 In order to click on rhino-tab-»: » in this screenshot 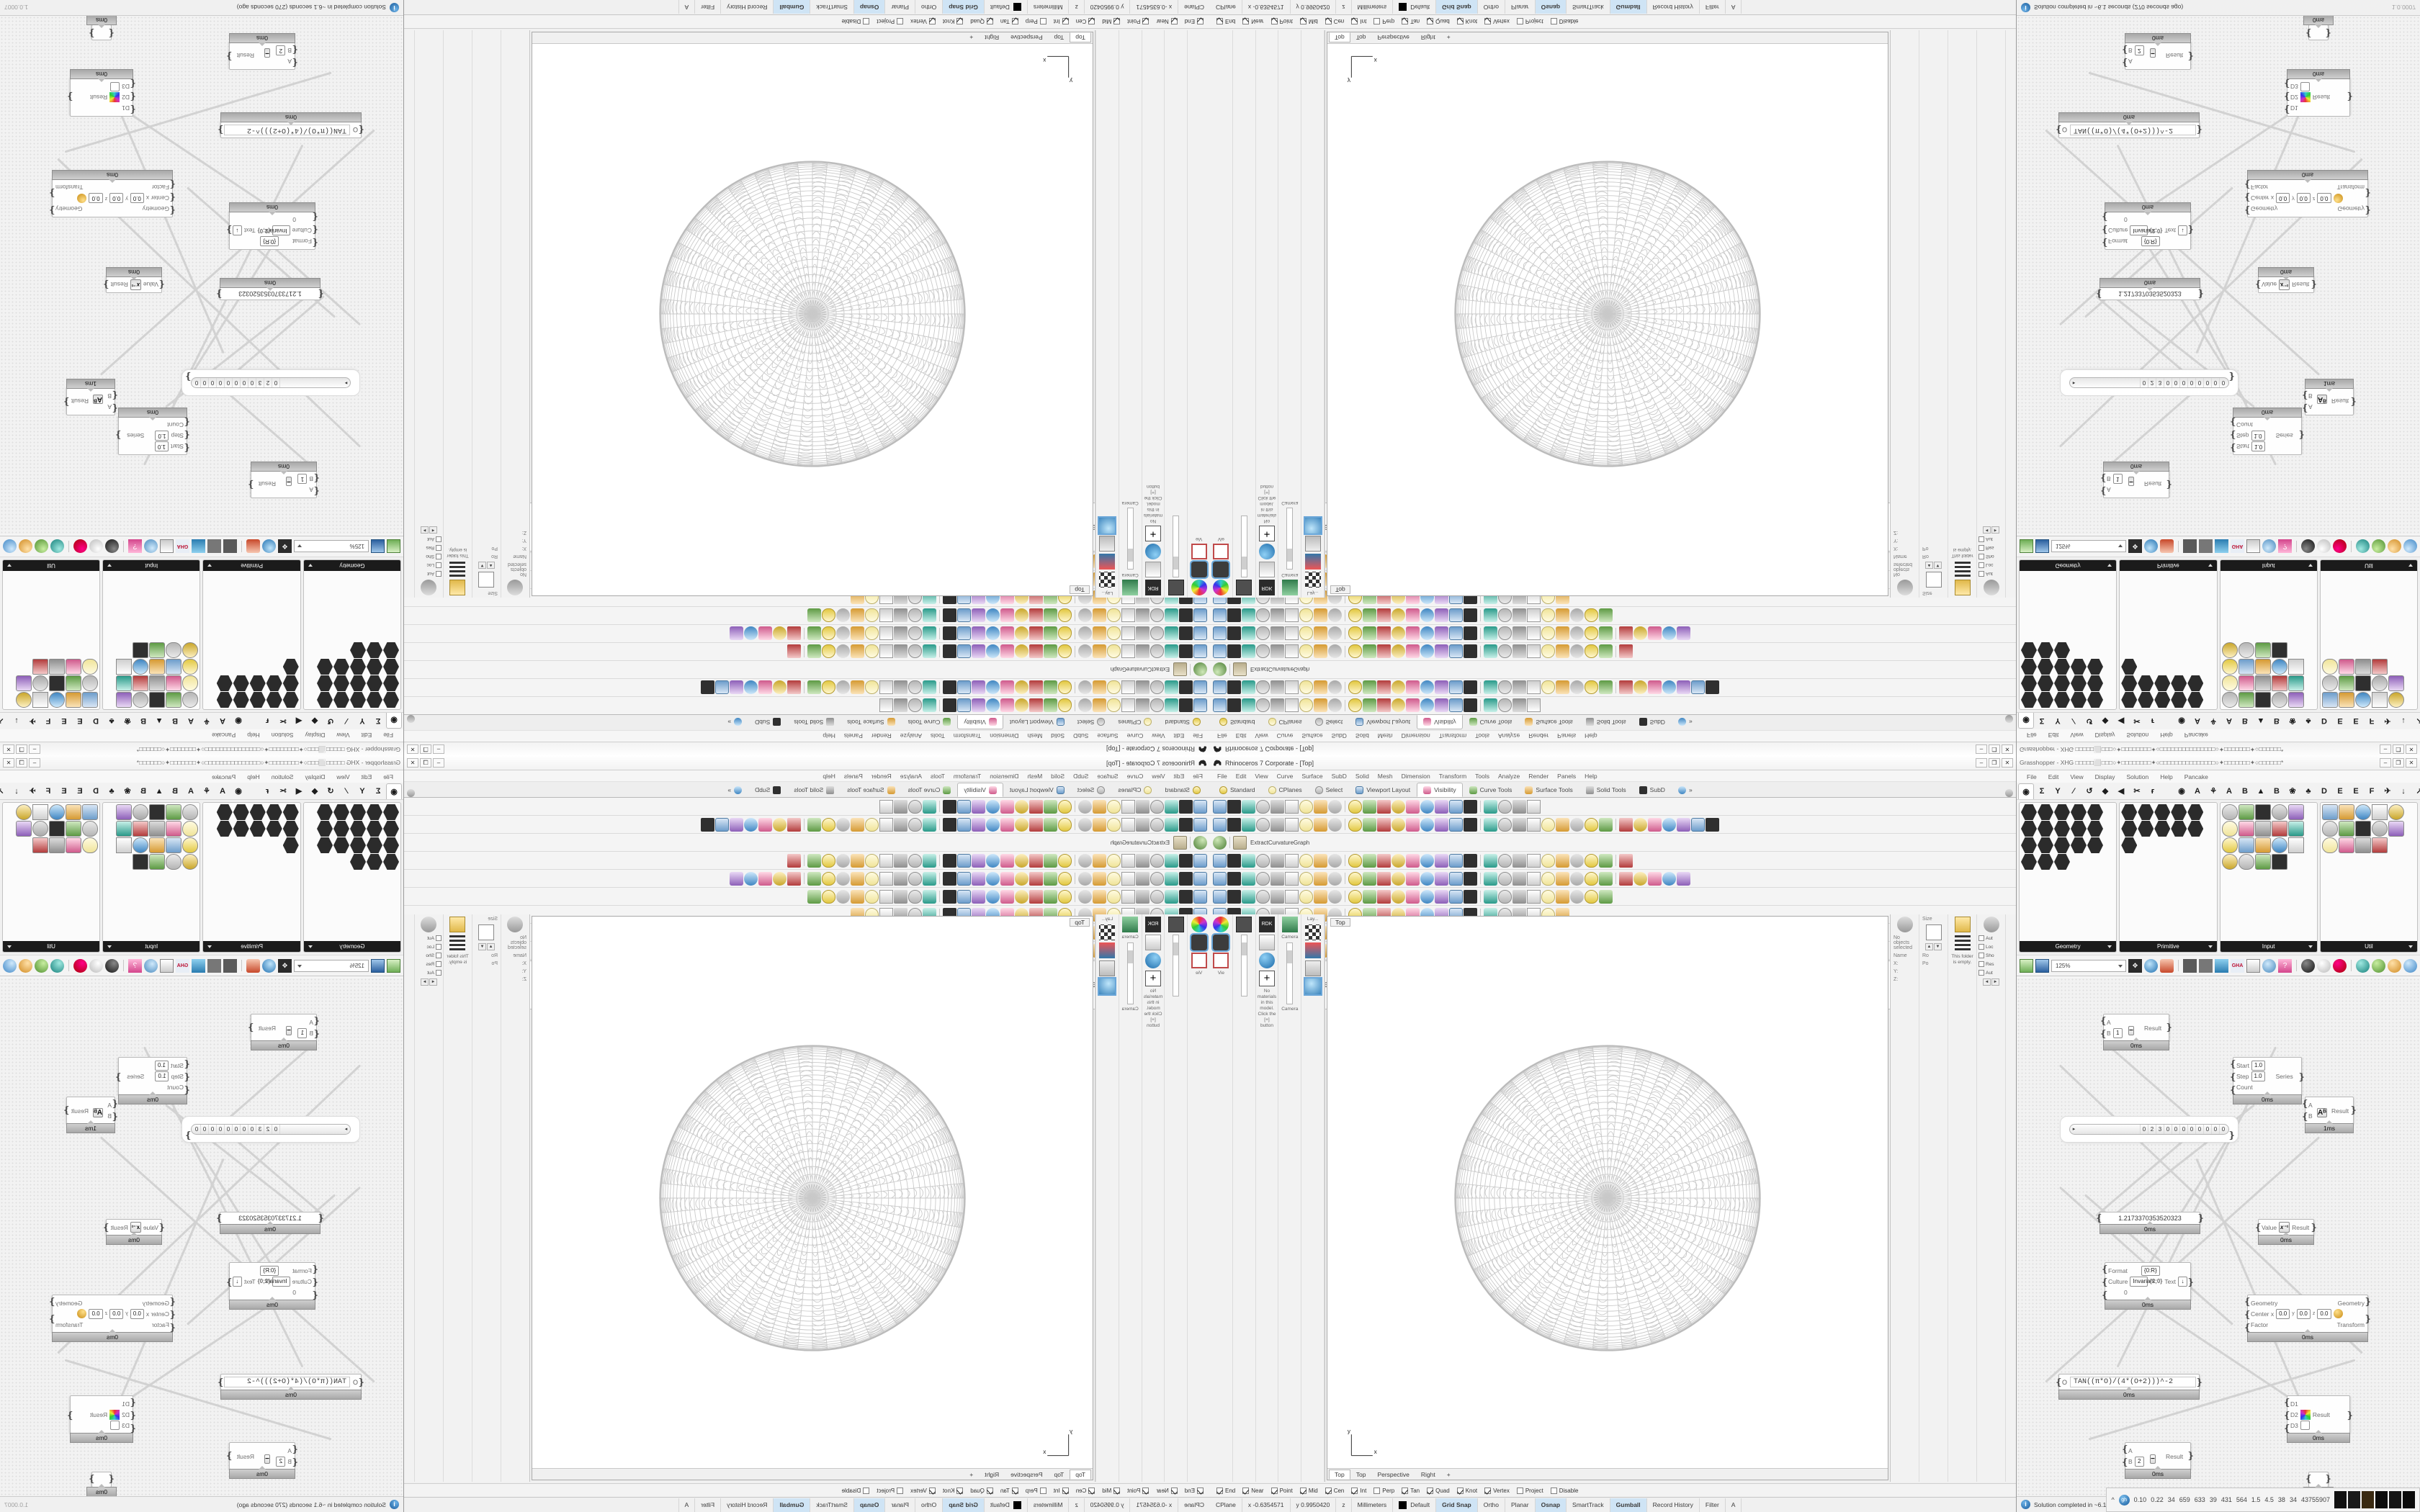, I will do `click(1685, 790)`.